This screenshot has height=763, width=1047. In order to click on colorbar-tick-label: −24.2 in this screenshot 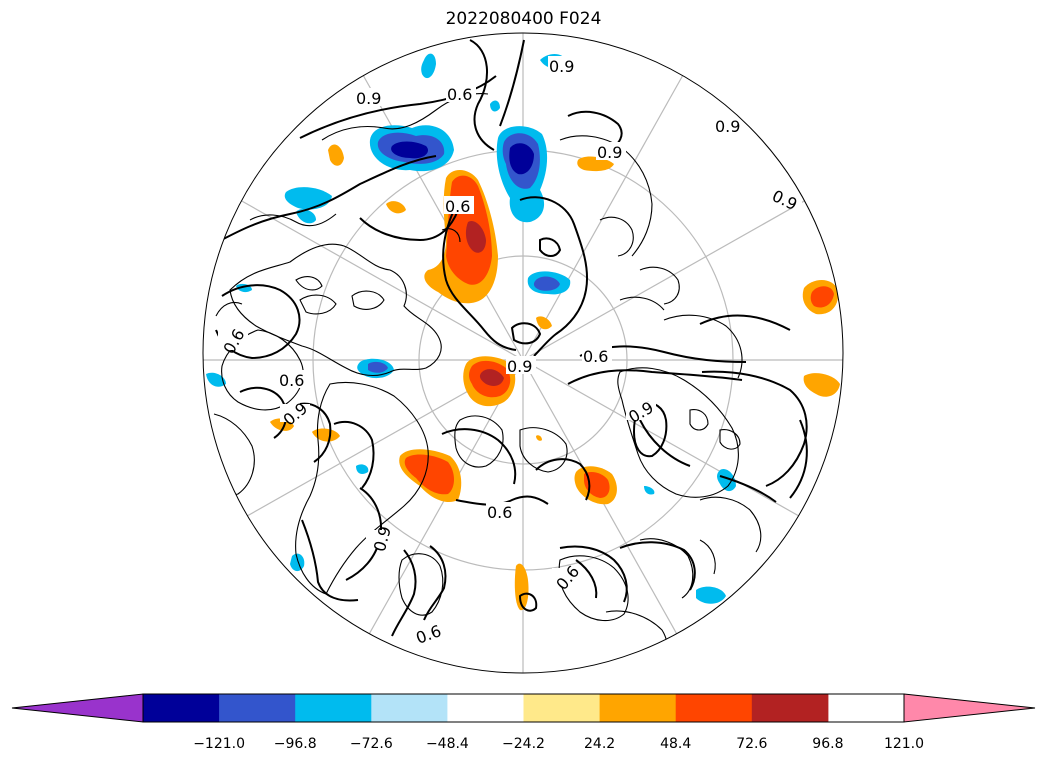, I will do `click(523, 744)`.